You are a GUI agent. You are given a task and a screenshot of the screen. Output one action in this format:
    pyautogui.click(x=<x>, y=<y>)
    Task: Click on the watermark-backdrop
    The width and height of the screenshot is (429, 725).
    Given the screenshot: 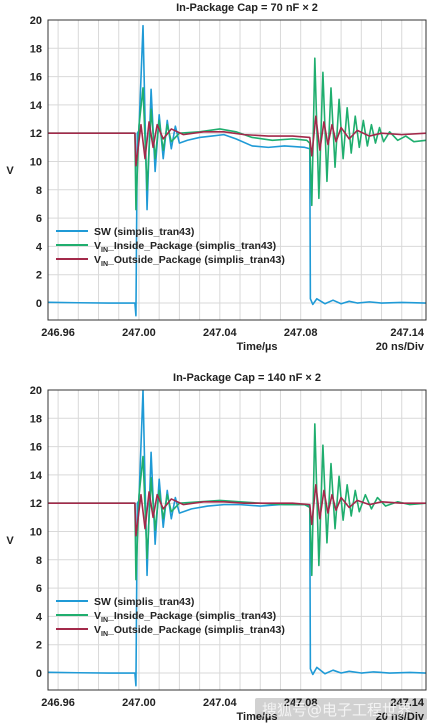 What is the action you would take?
    pyautogui.click(x=341, y=709)
    